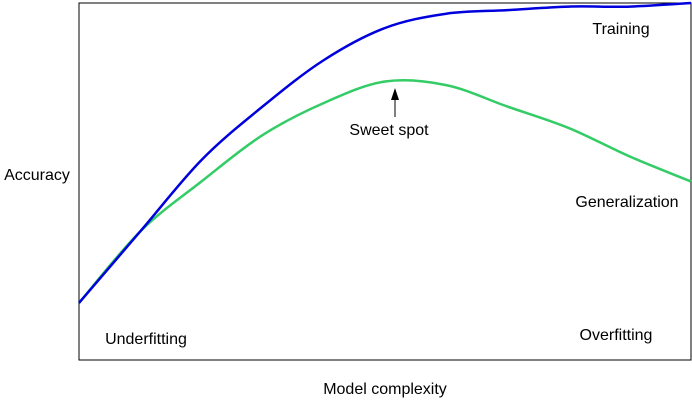  What do you see at coordinates (616, 335) in the screenshot?
I see `annotation: Overfitting` at bounding box center [616, 335].